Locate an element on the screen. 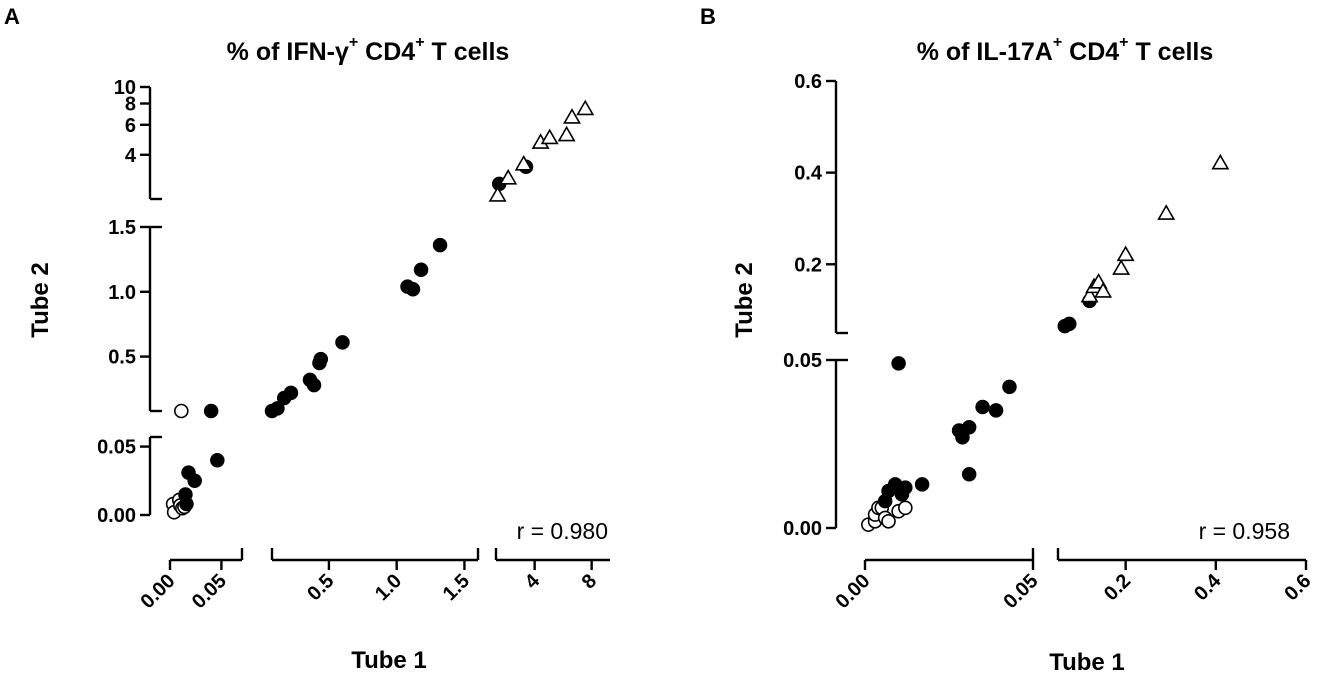 The width and height of the screenshot is (1319, 676). panel-a-title-part3: T cells is located at coordinates (467, 52).